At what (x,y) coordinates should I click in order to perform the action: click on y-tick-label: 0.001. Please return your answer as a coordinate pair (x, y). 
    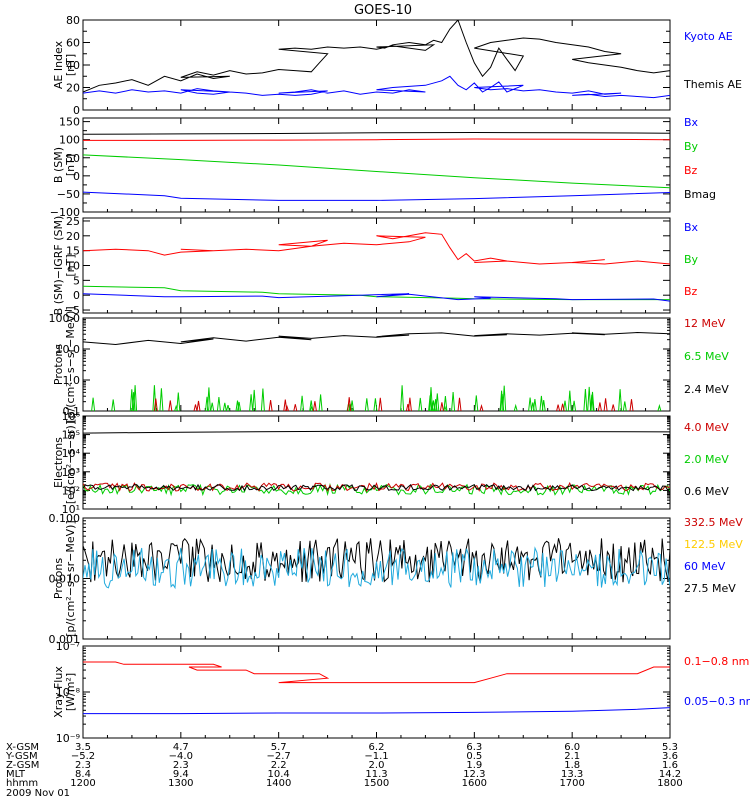
    Looking at the image, I should click on (65, 639).